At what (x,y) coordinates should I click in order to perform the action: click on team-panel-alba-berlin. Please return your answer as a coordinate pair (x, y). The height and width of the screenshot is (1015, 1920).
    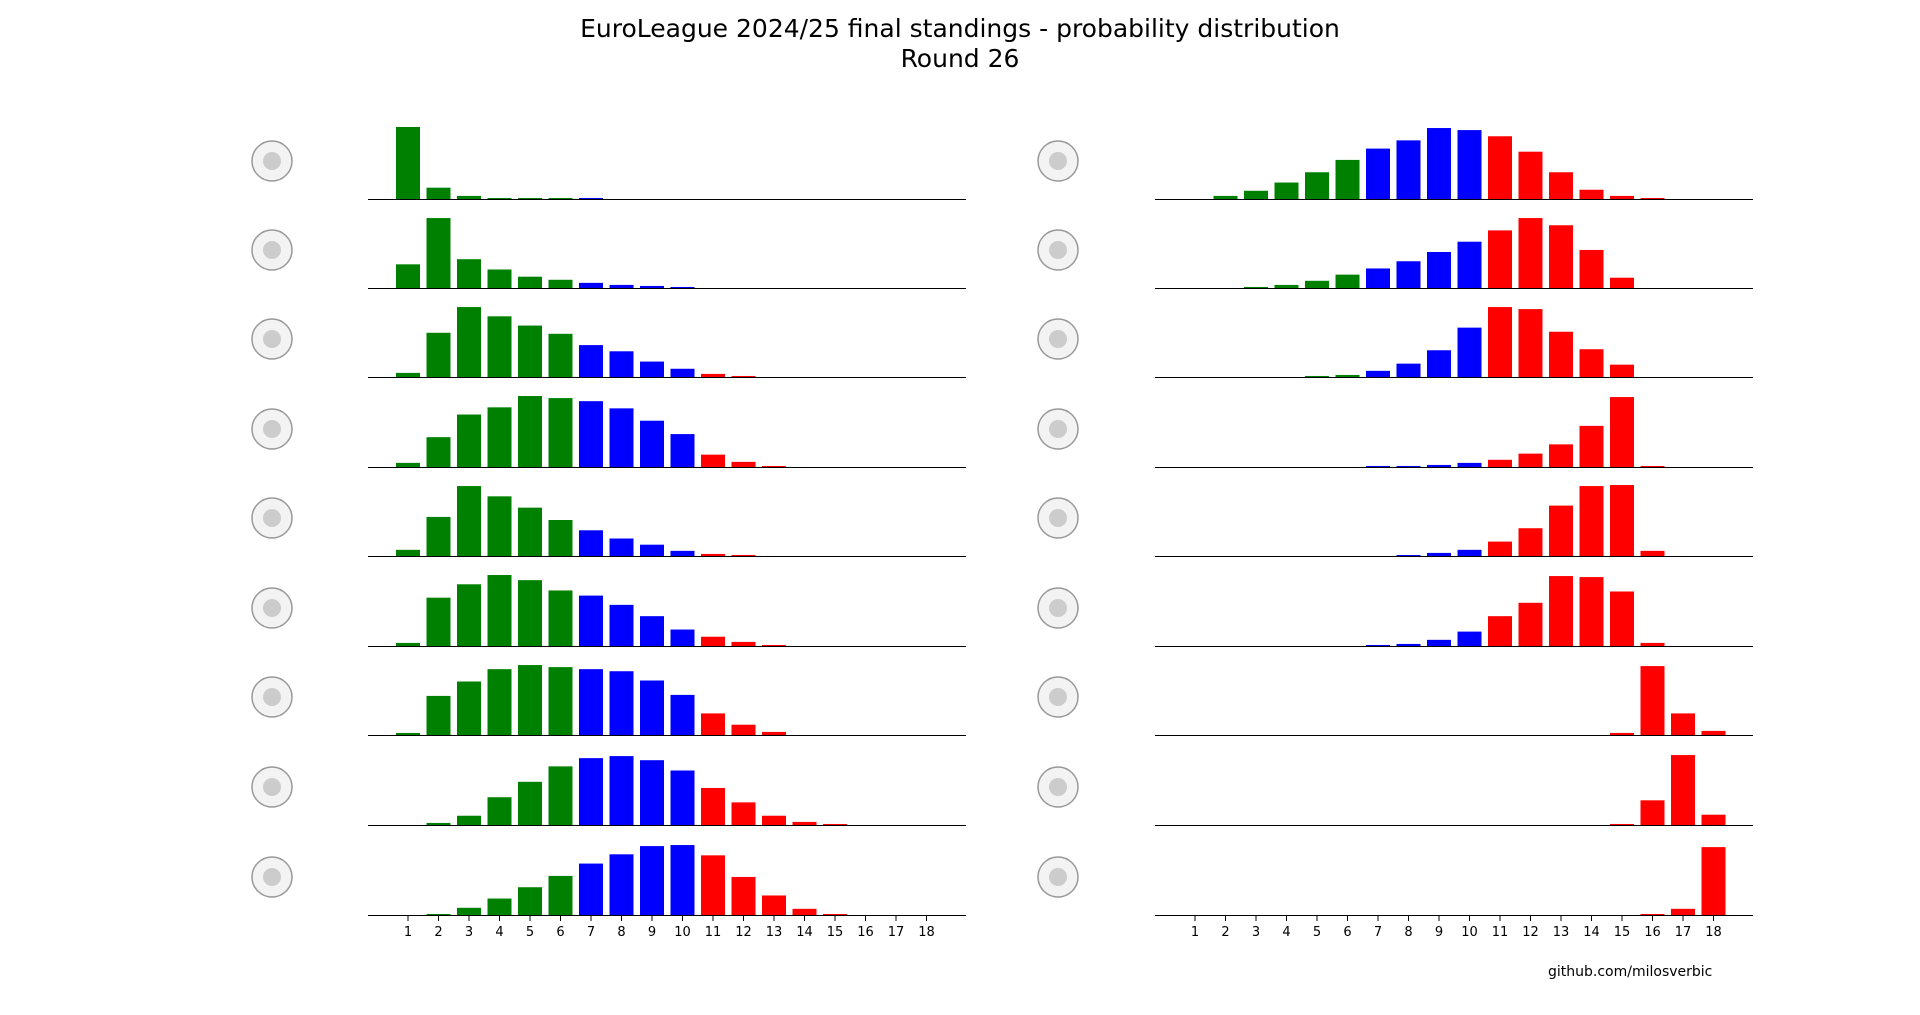
    Looking at the image, I should click on (1395, 881).